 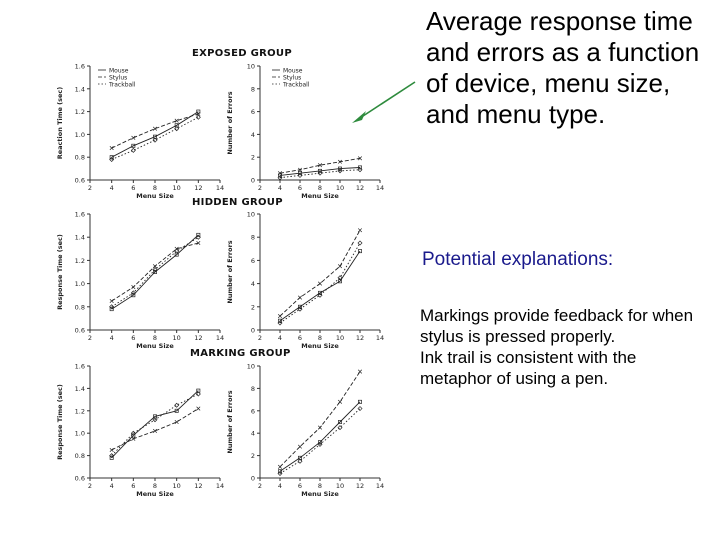 What do you see at coordinates (518, 259) in the screenshot?
I see `explanations-heading: Potential explanations:` at bounding box center [518, 259].